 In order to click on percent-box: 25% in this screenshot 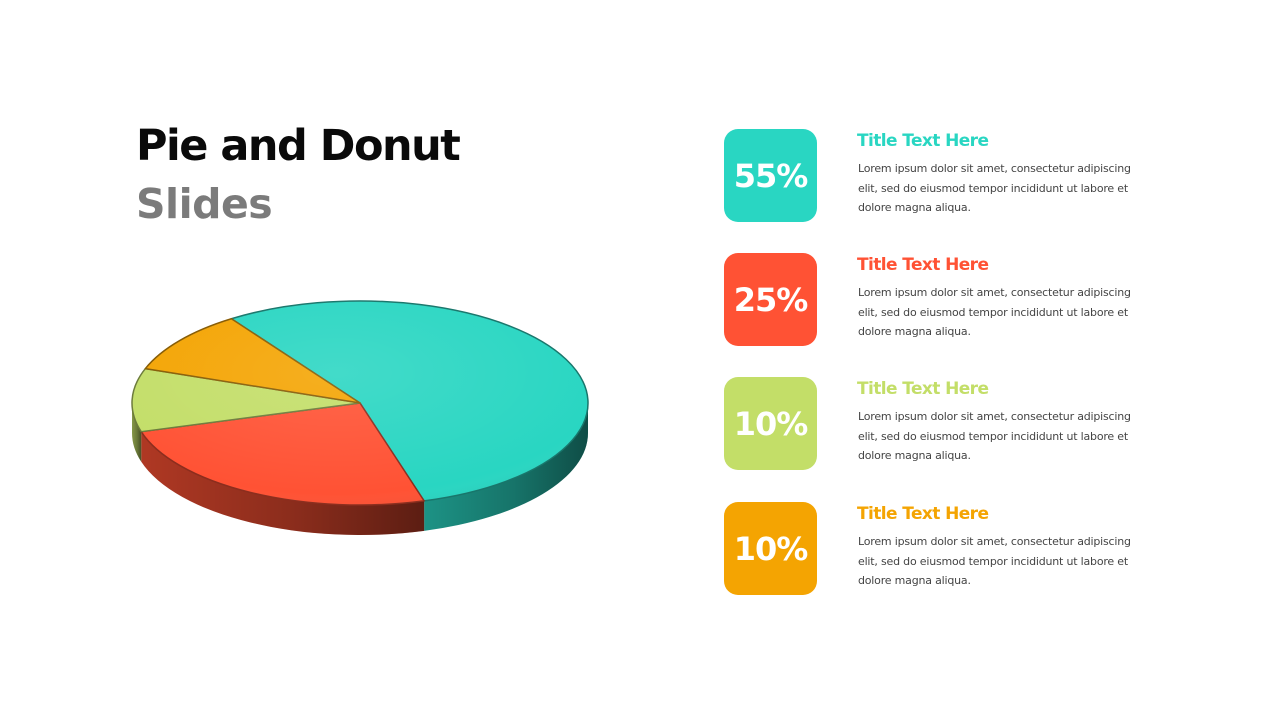, I will do `click(770, 299)`.